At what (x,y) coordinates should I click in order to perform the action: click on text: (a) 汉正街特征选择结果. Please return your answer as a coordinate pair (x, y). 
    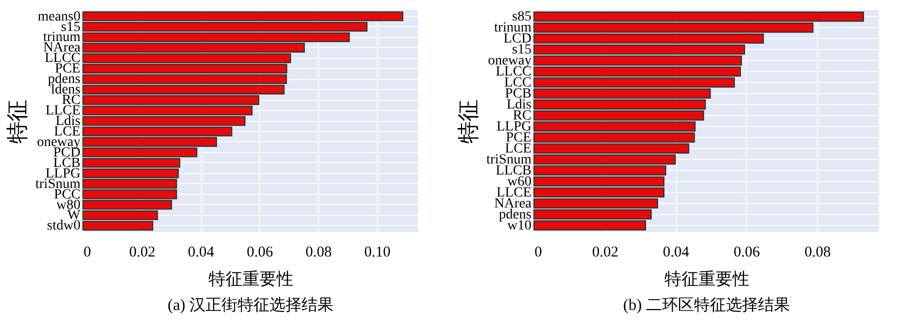
    Looking at the image, I should click on (251, 305).